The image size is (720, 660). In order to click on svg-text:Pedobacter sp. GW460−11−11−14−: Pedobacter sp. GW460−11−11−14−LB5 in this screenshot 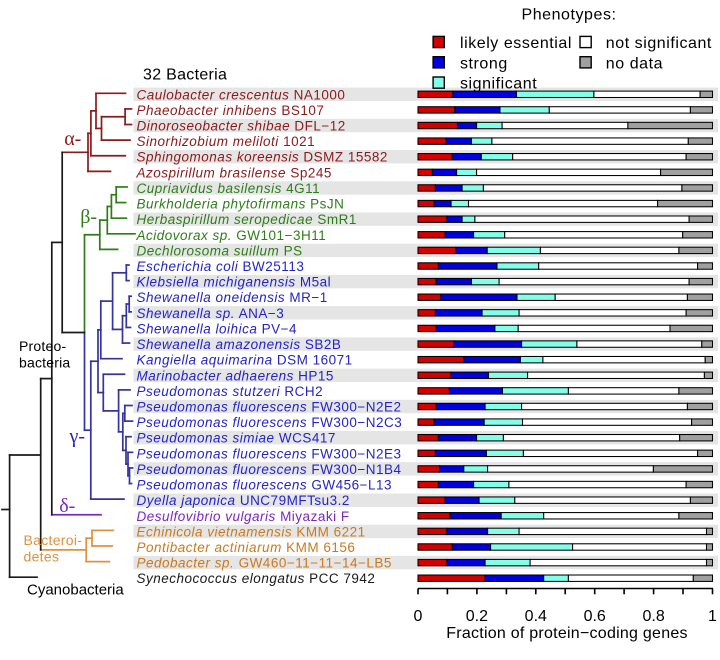, I will do `click(264, 563)`.